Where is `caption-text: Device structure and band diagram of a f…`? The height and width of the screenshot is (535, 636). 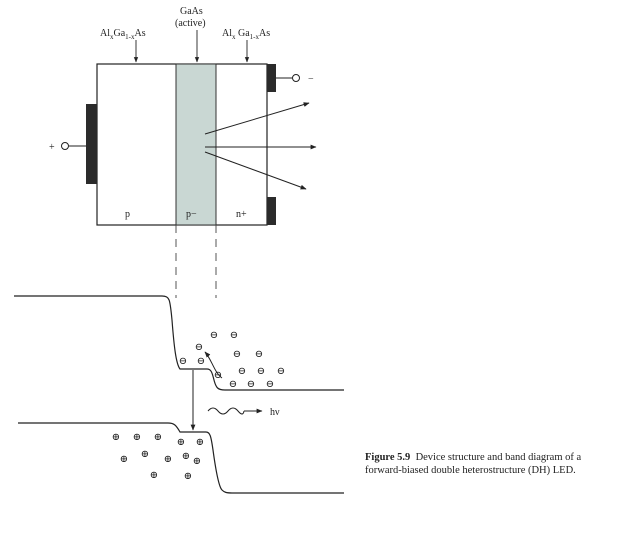 caption-text: Device structure and band diagram of a f… is located at coordinates (473, 464).